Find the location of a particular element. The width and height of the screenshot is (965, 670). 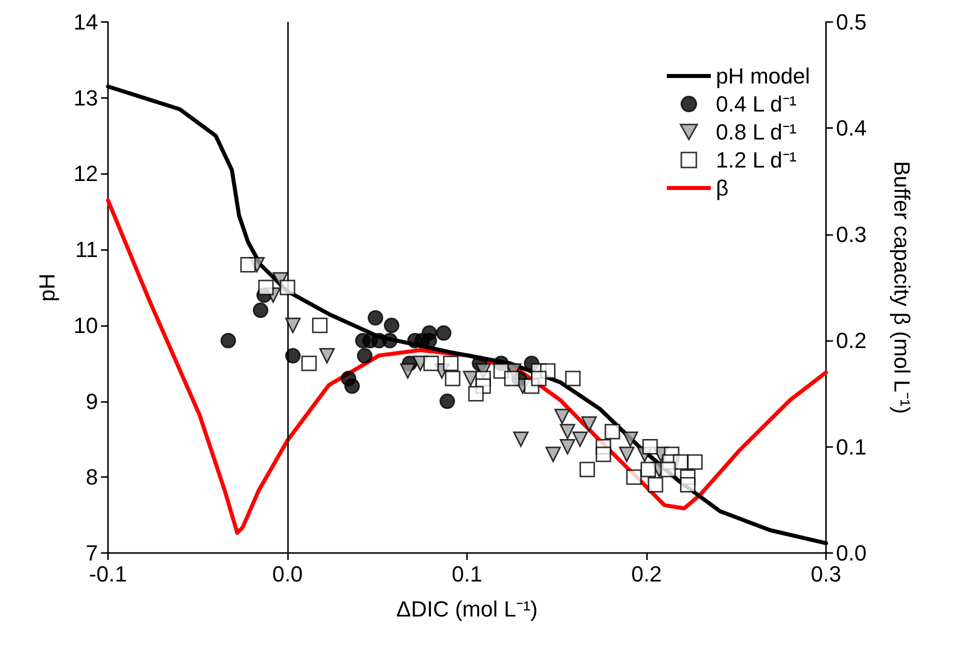

y2-tick-label: 0.5 is located at coordinates (851, 22).